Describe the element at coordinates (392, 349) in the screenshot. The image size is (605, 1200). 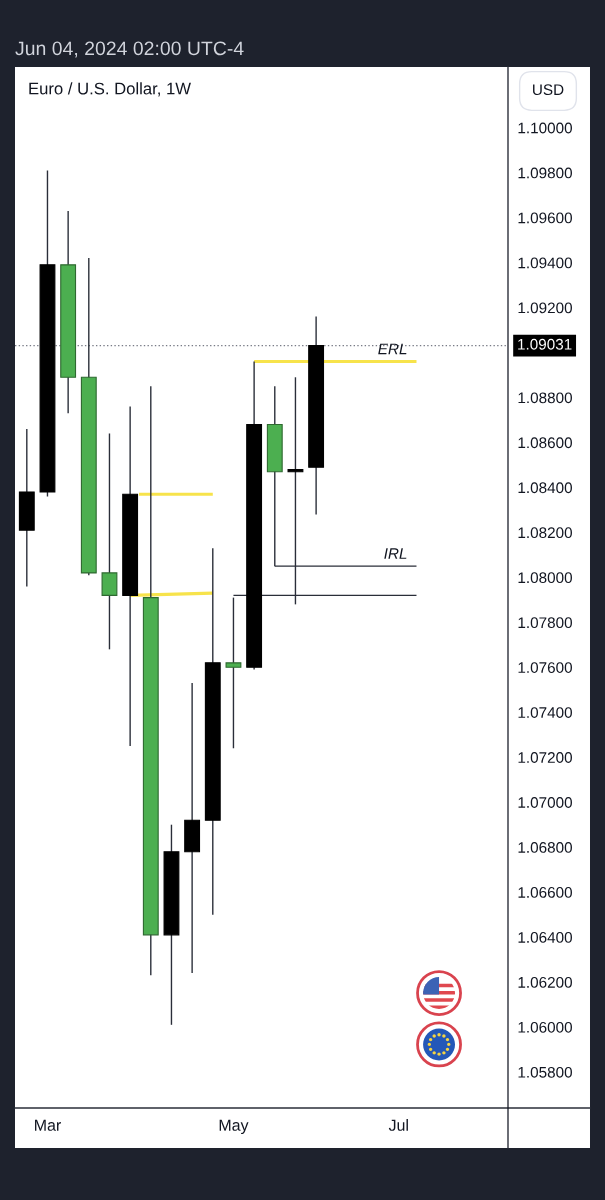
I see `annotation: ERL` at that location.